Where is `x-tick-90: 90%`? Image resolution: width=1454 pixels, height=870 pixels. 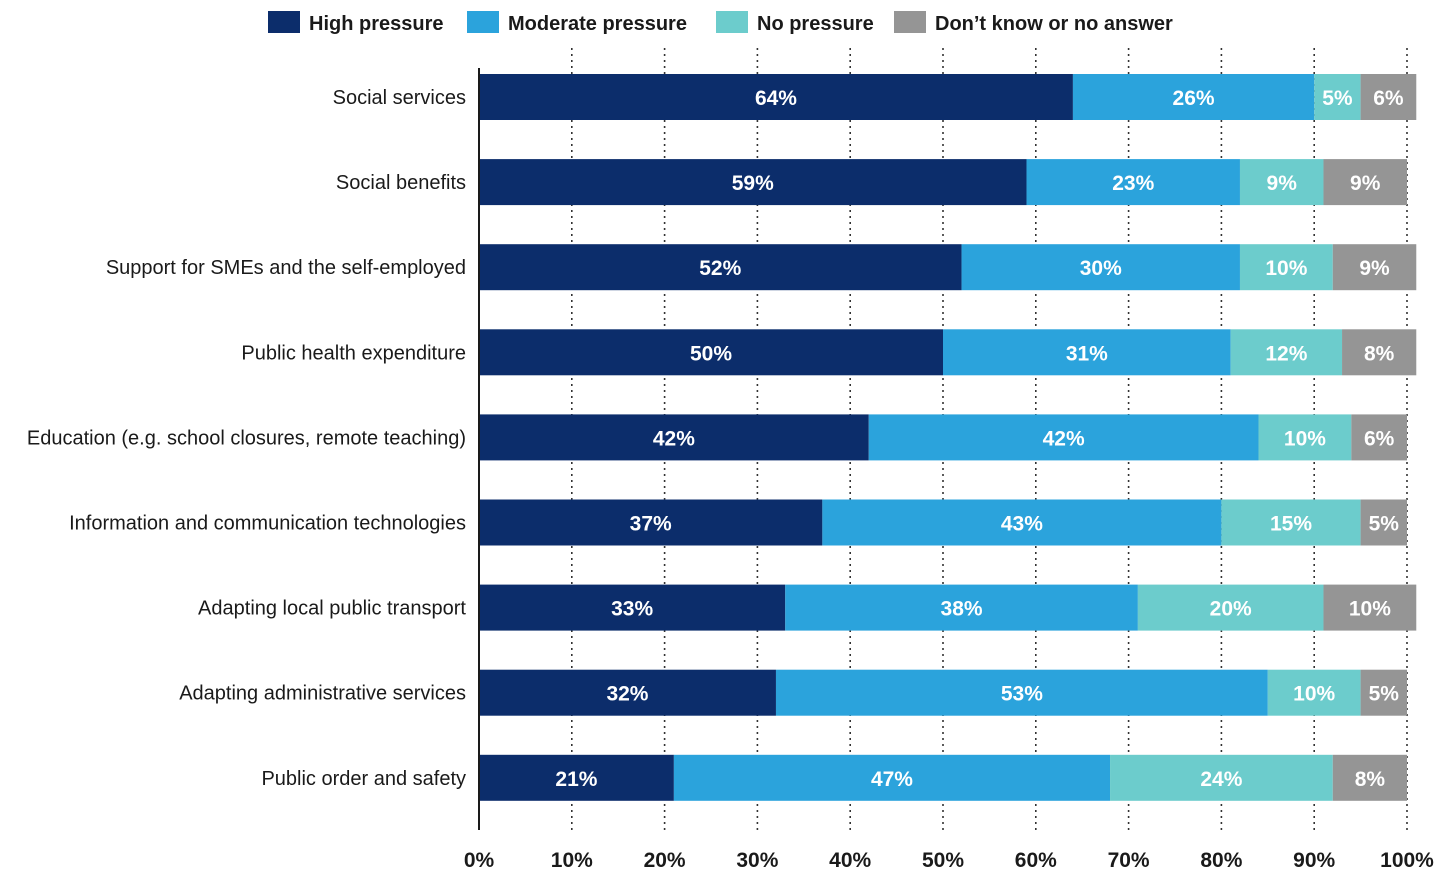
x-tick-90: 90% is located at coordinates (1314, 859).